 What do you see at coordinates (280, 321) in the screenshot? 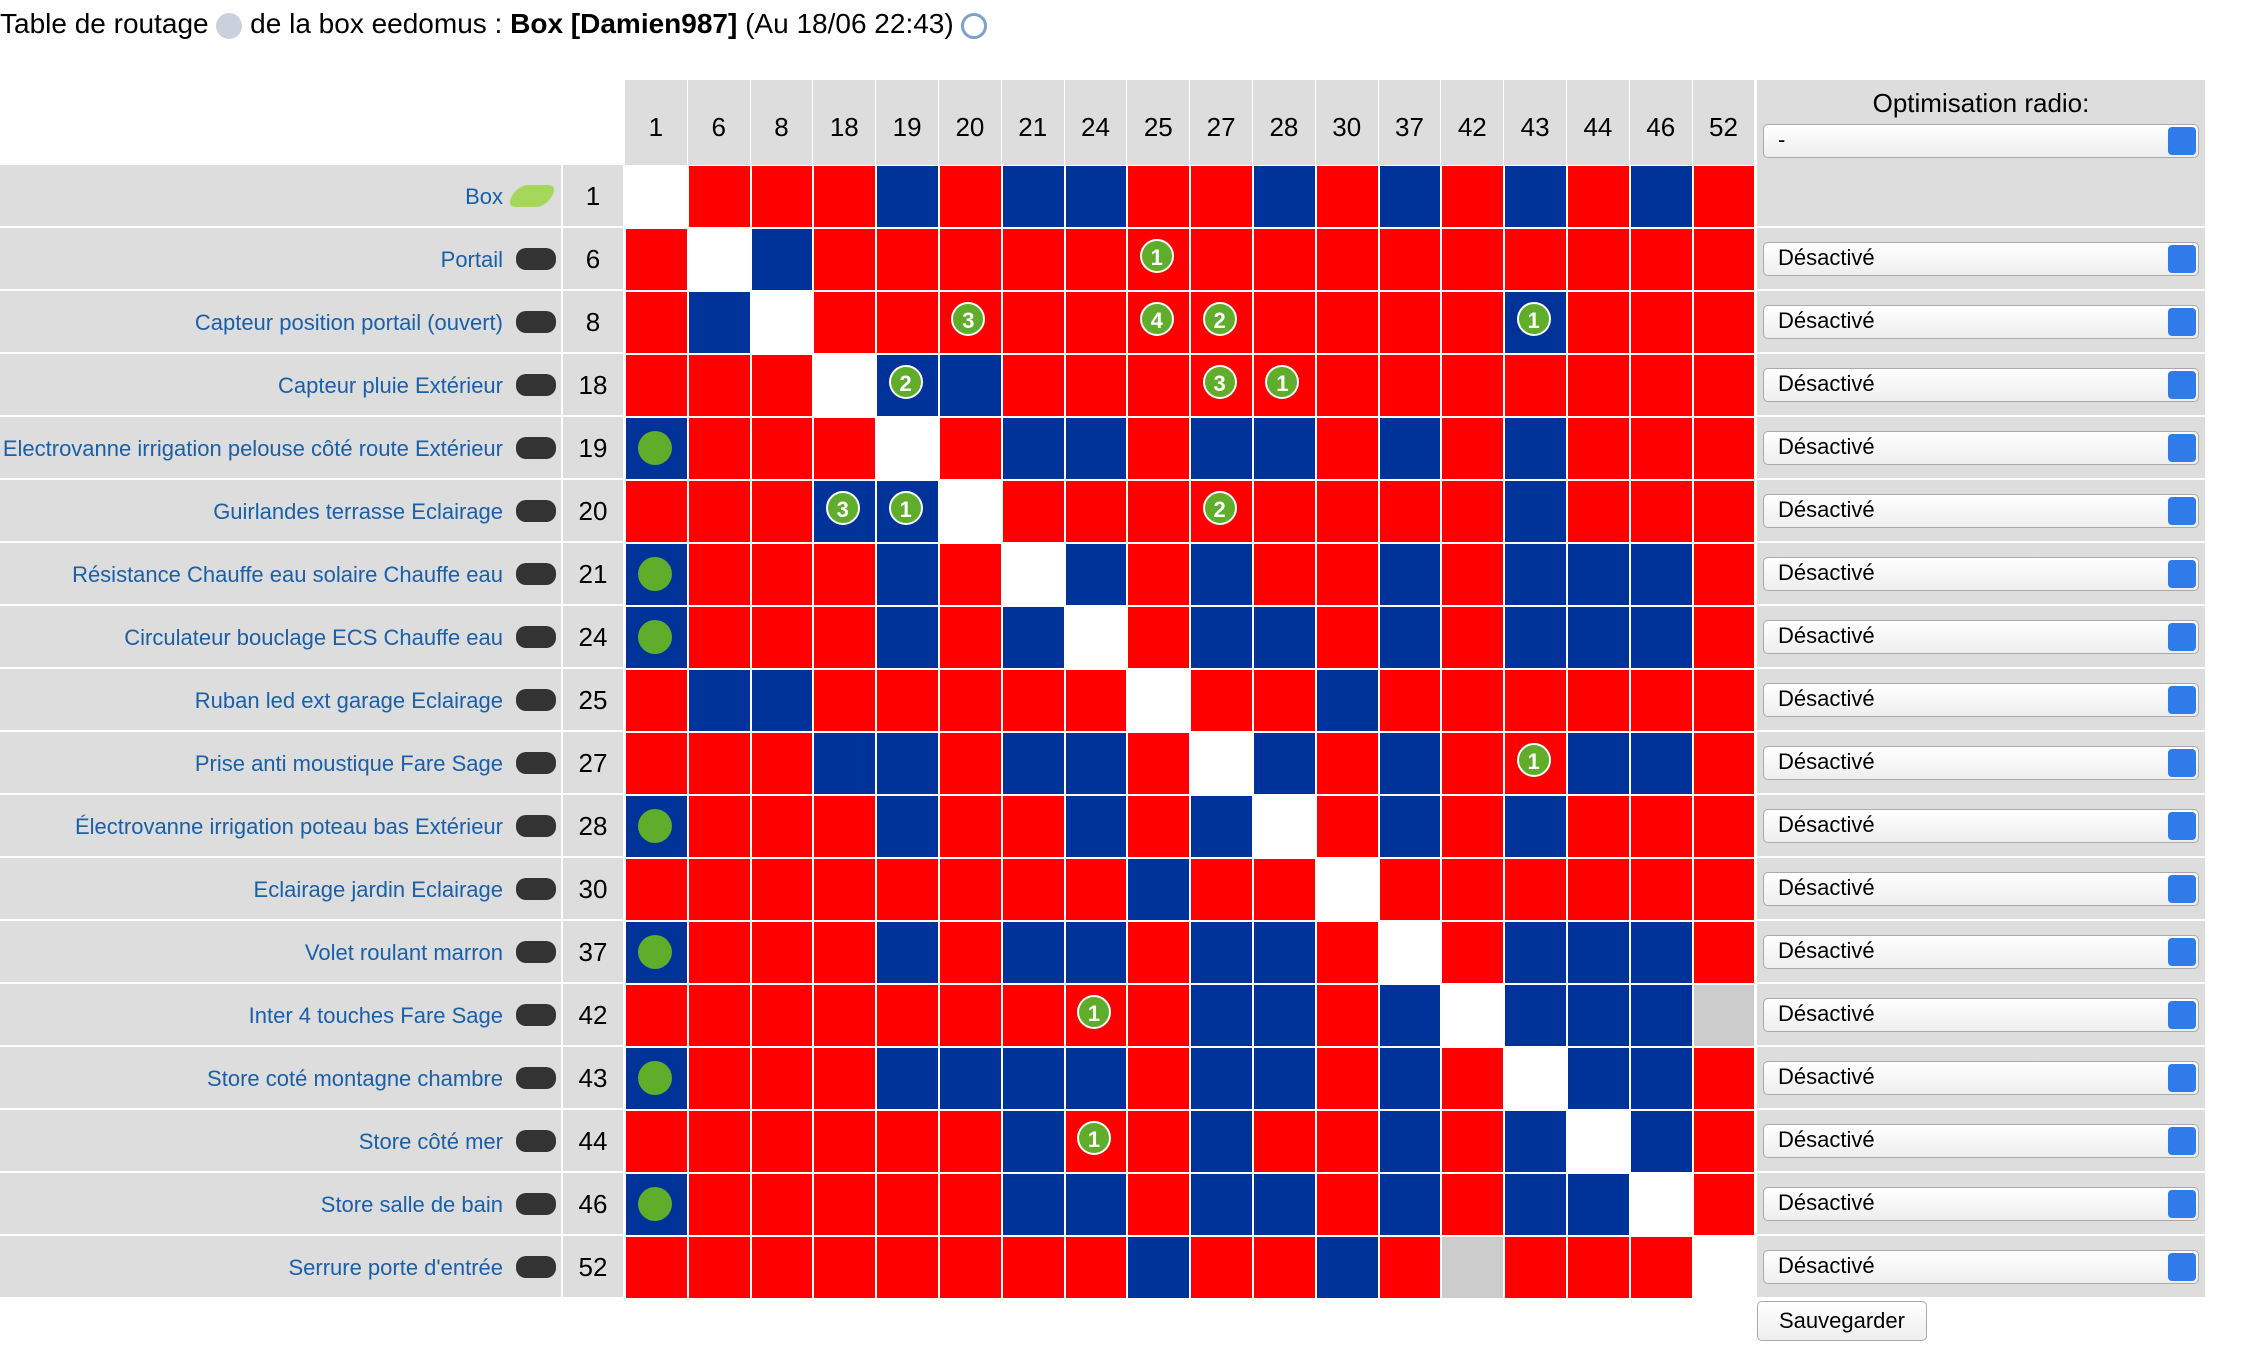
I see `device-label: Capteur position portail (ouvert)` at bounding box center [280, 321].